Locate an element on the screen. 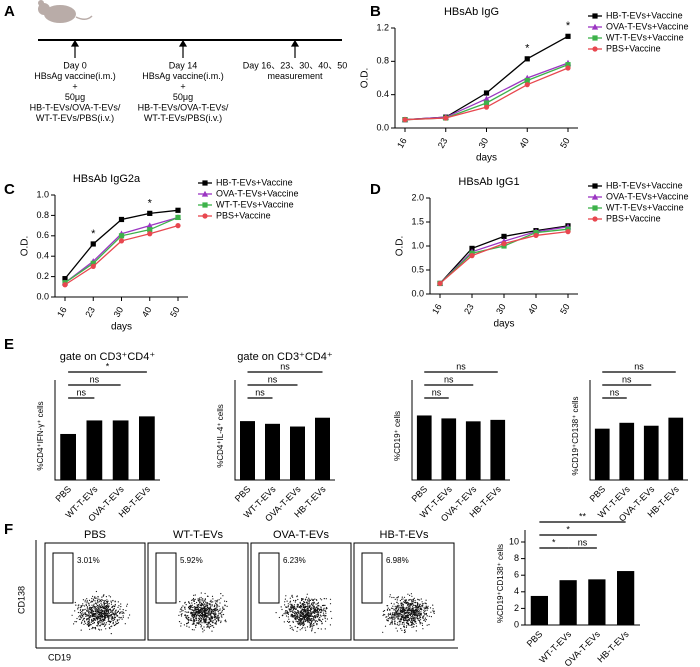 This screenshot has width=700, height=667. legend-label: OVA-T-EVs+Vaccine is located at coordinates (647, 26).